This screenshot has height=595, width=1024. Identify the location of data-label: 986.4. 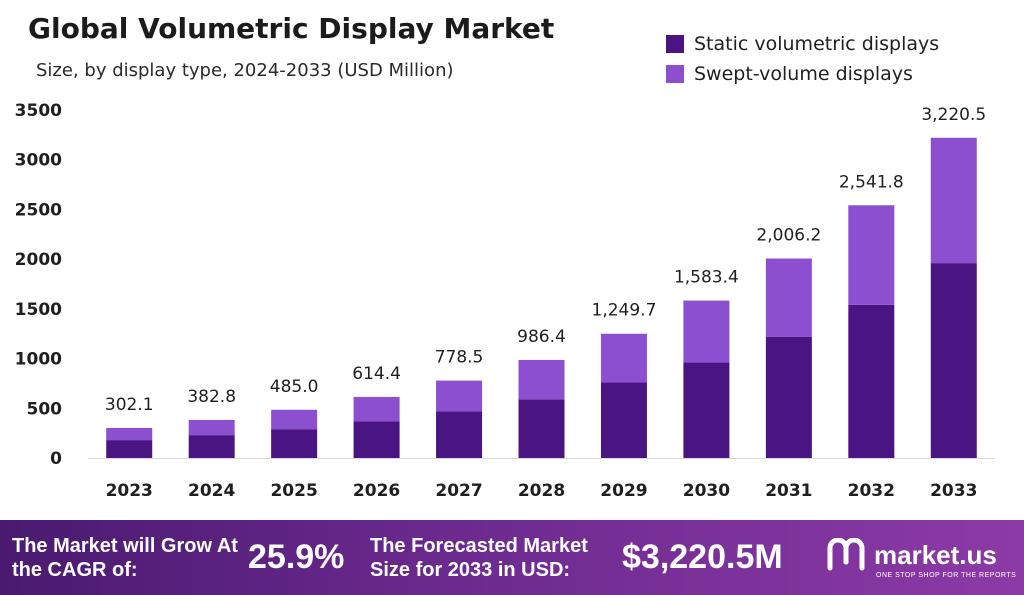
(541, 337).